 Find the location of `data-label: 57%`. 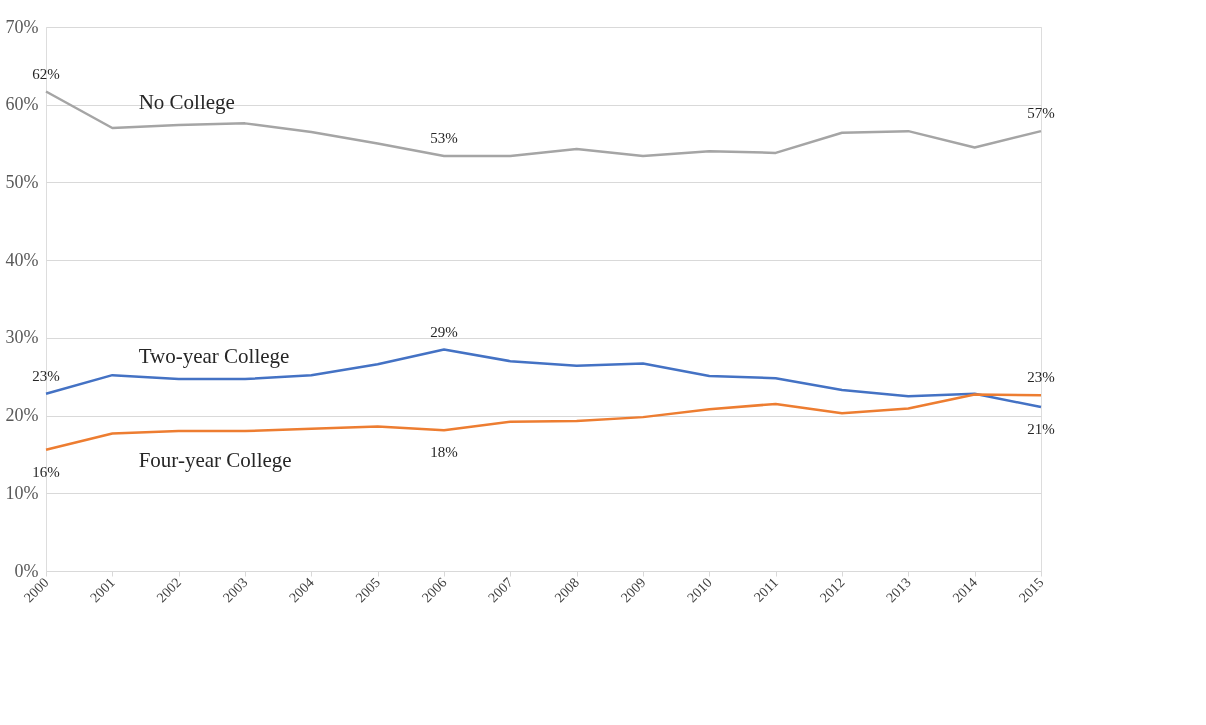

data-label: 57% is located at coordinates (1041, 113).